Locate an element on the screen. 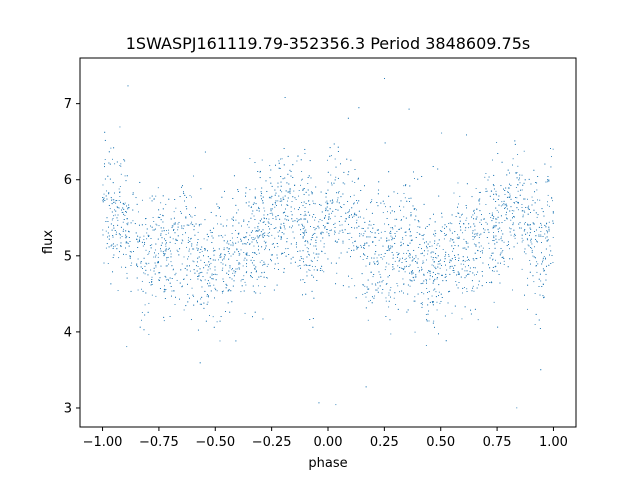 This screenshot has height=484, width=640. y-tick-label: 7 is located at coordinates (68, 104).